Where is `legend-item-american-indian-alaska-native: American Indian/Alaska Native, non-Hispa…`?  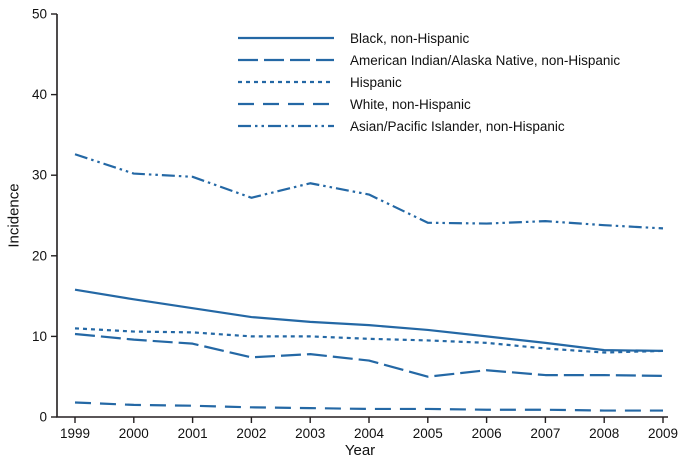 legend-item-american-indian-alaska-native: American Indian/Alaska Native, non-Hispa… is located at coordinates (429, 60).